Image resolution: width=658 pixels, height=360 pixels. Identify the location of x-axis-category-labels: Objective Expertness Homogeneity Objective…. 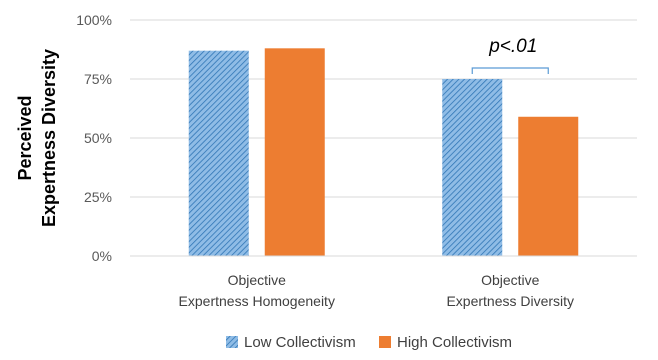
(377, 290).